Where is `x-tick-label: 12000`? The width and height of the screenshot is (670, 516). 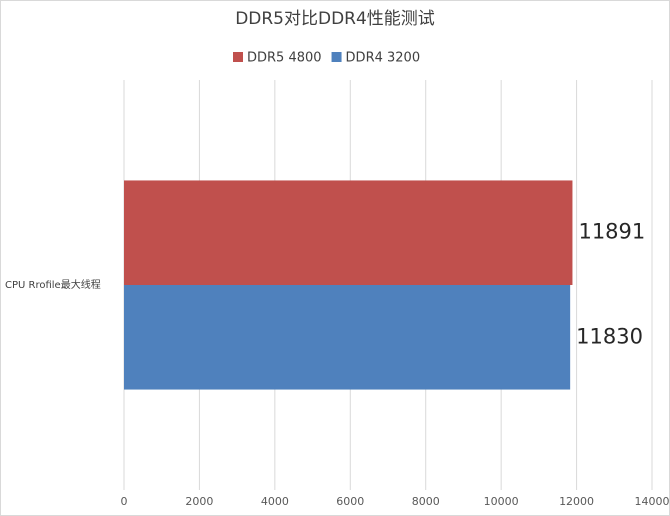 x-tick-label: 12000 is located at coordinates (576, 501).